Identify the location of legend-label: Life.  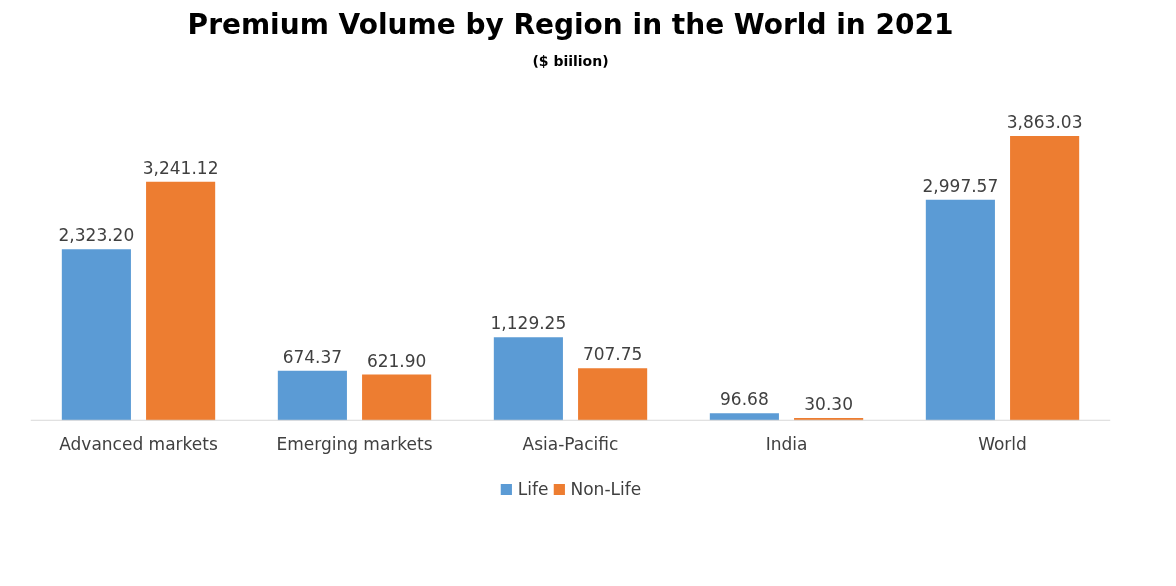
(533, 489).